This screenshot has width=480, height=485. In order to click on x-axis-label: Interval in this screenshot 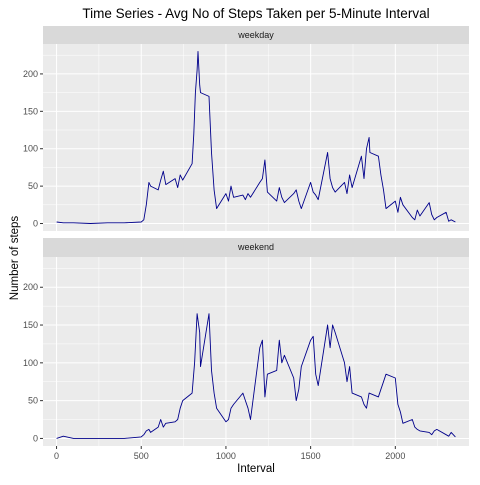, I will do `click(256, 469)`.